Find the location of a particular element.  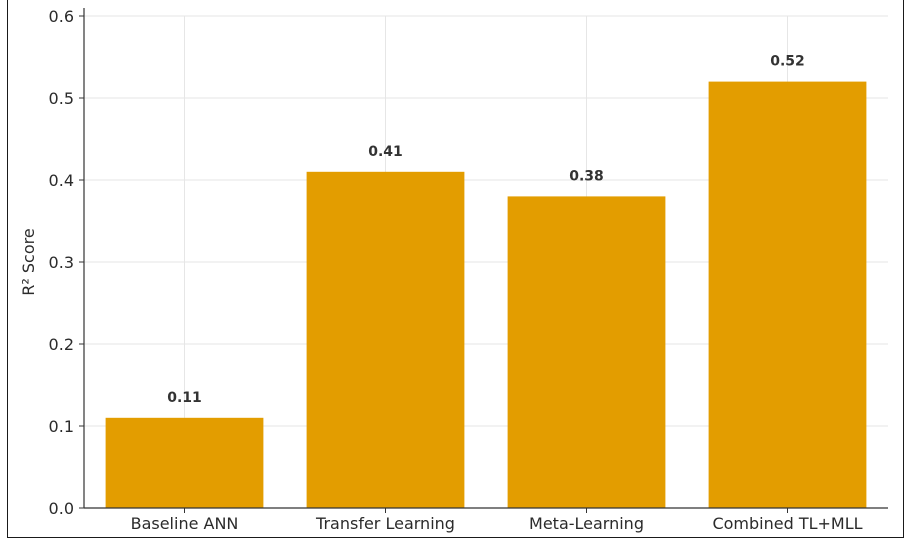

y-axis-title: R² Score is located at coordinates (28, 261).